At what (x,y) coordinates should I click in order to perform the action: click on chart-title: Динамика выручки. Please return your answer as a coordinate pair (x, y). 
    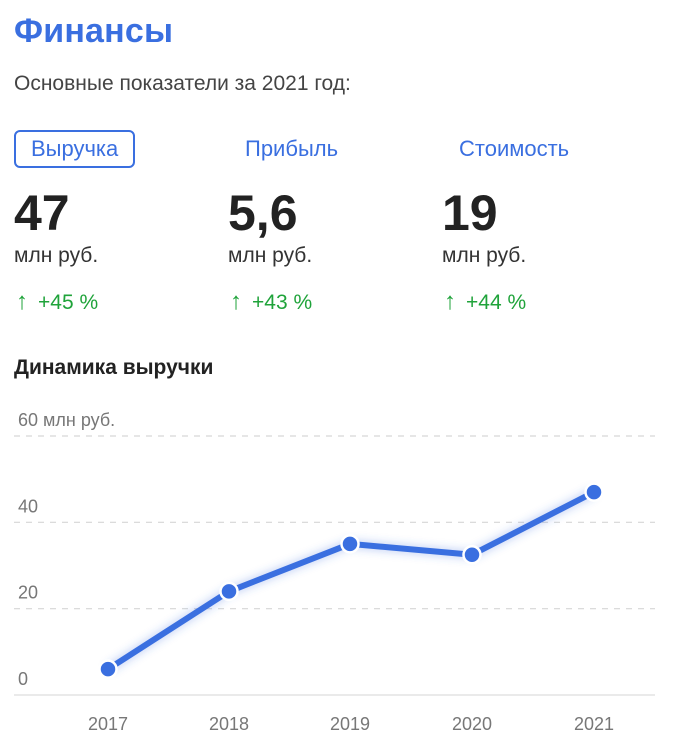
    Looking at the image, I should click on (114, 367).